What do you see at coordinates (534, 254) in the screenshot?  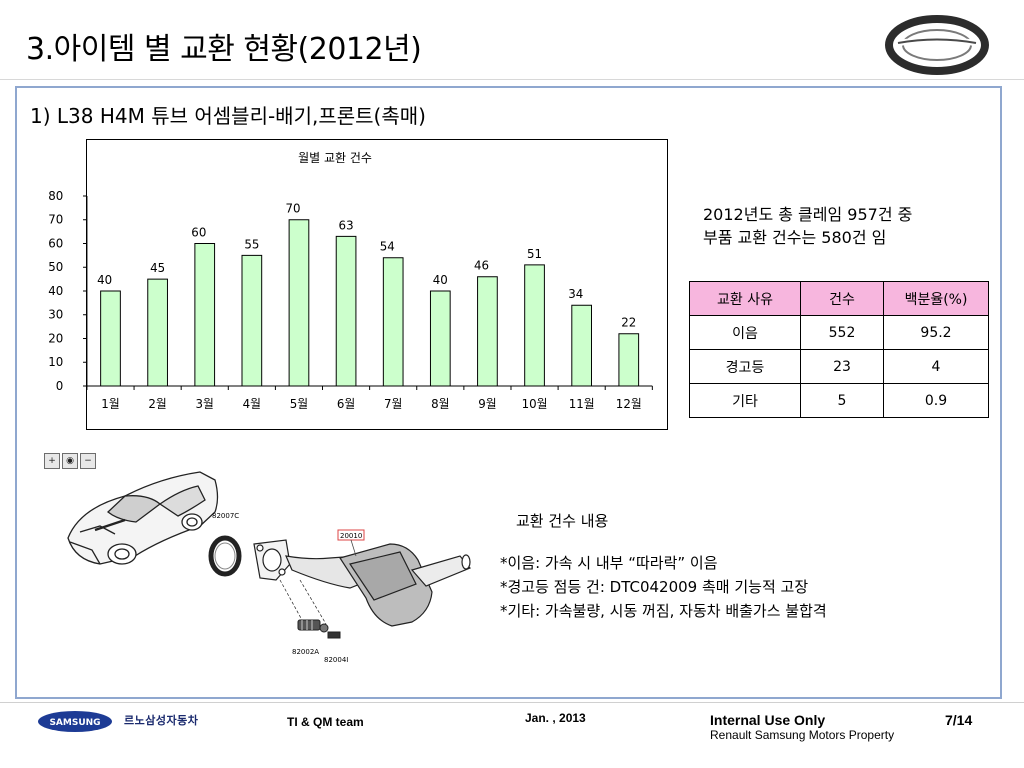 I see `data-label: 51` at bounding box center [534, 254].